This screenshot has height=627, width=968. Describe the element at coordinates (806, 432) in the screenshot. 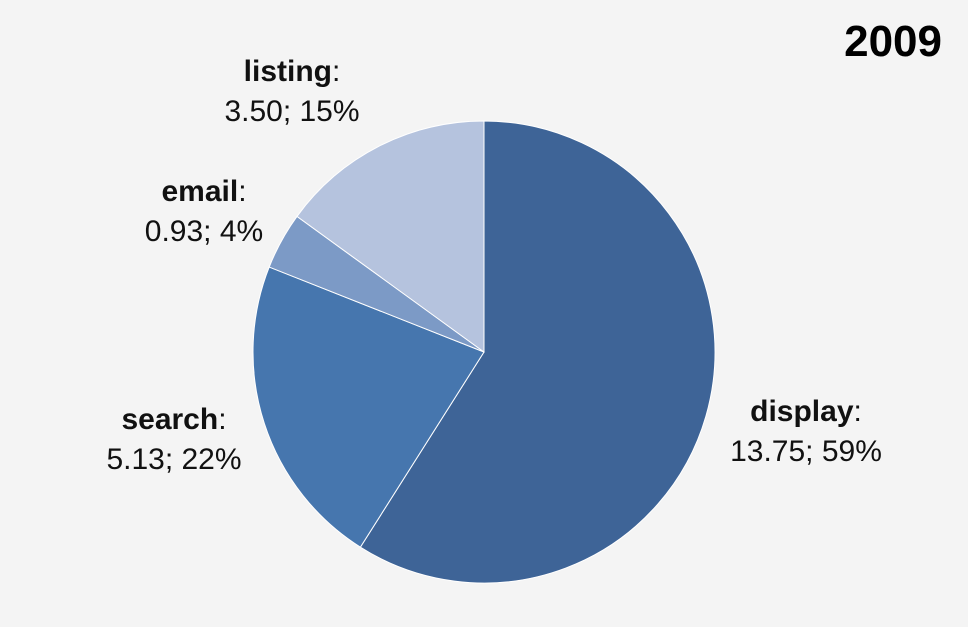

I see `data-label-display: display: 13.75; 59%` at that location.